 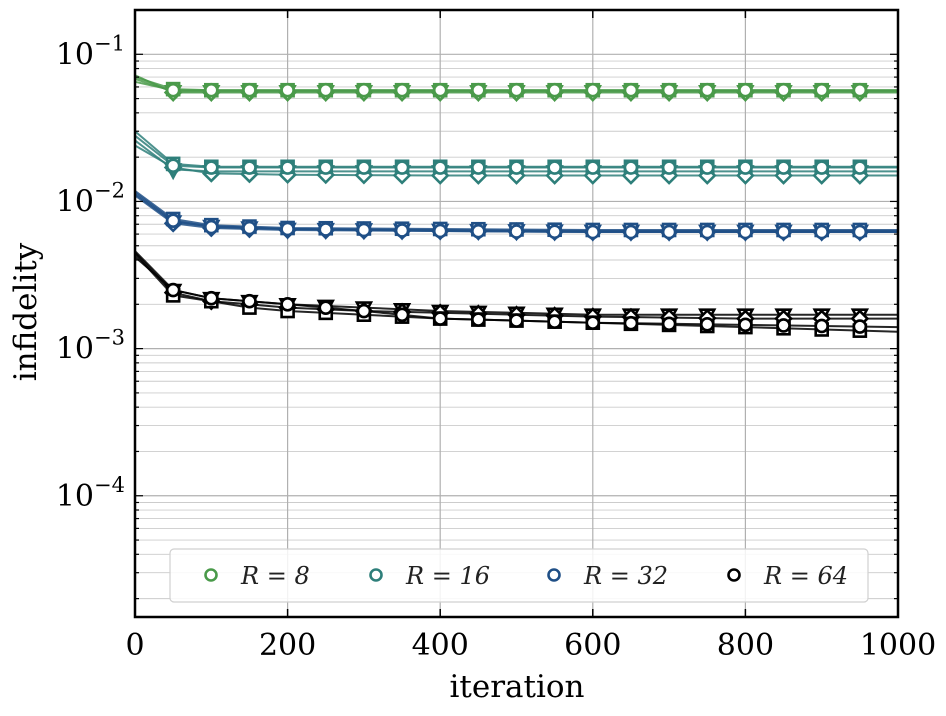 What do you see at coordinates (592, 645) in the screenshot?
I see `x-tick-label: 600` at bounding box center [592, 645].